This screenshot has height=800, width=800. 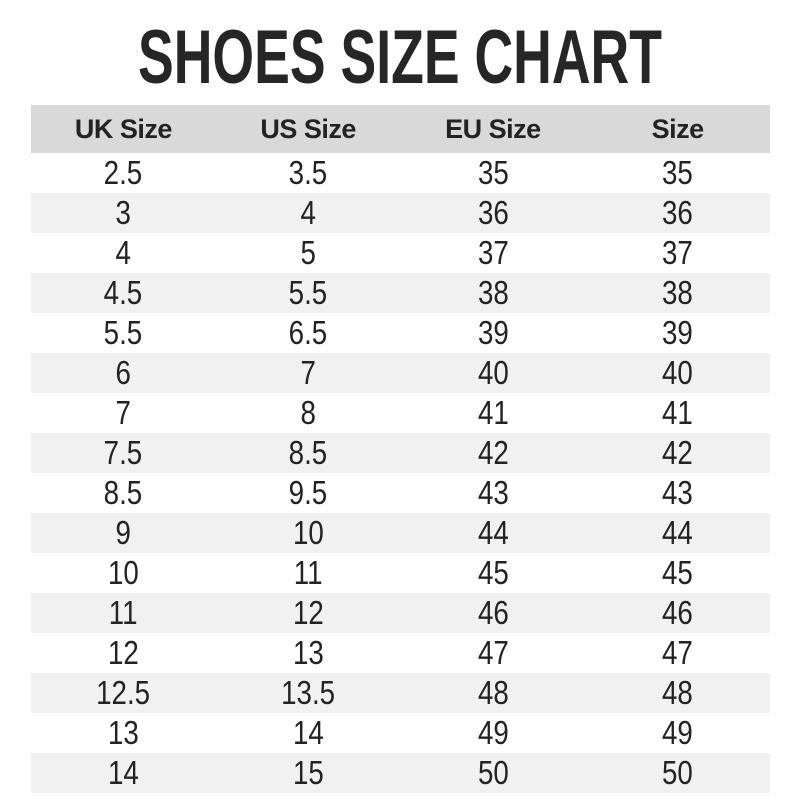 I want to click on table-cell: 6.5, so click(x=308, y=332).